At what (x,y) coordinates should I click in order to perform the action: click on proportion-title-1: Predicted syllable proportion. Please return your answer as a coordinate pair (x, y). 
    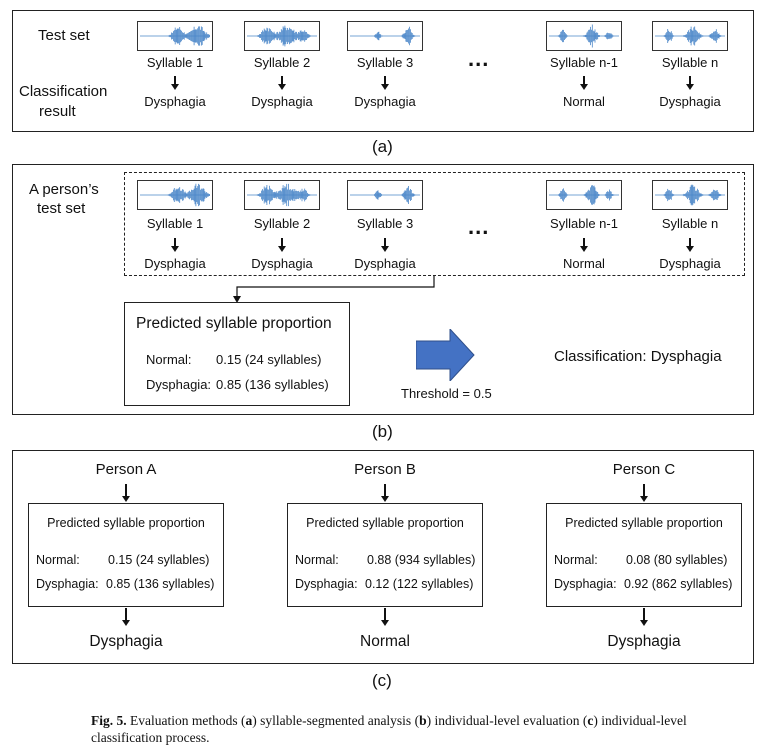
    Looking at the image, I should click on (126, 523).